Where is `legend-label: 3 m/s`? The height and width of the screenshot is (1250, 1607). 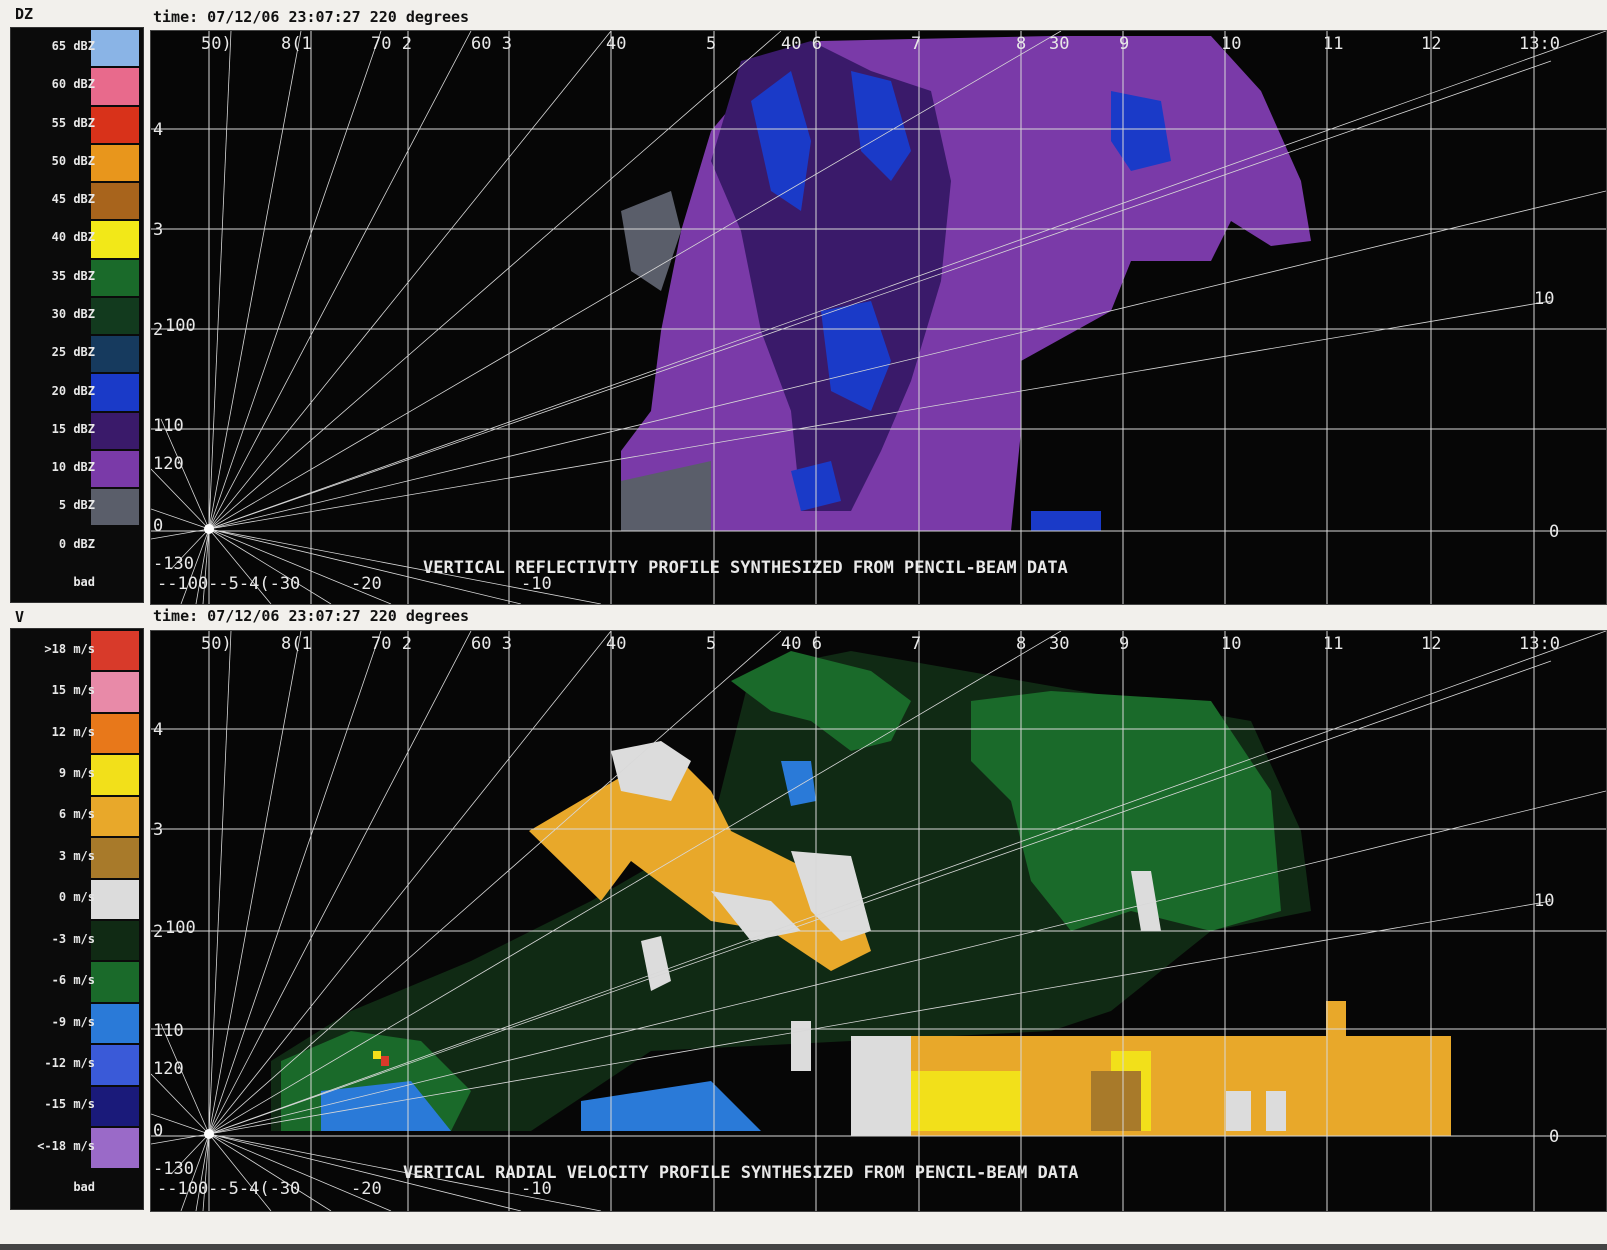
legend-label: 3 m/s is located at coordinates (76, 855).